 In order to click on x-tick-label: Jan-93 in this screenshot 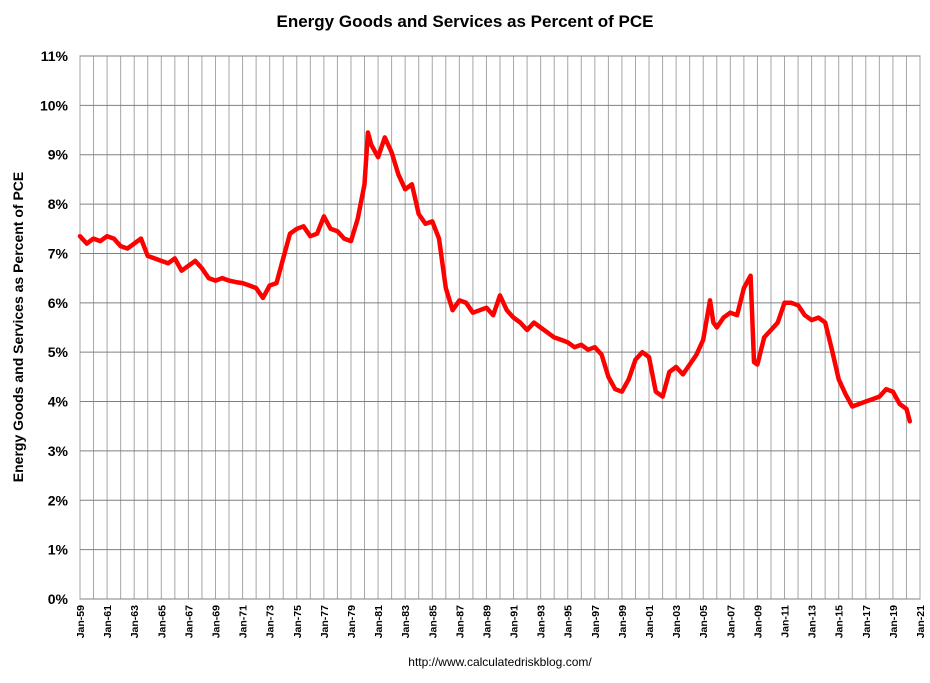, I will do `click(542, 621)`.